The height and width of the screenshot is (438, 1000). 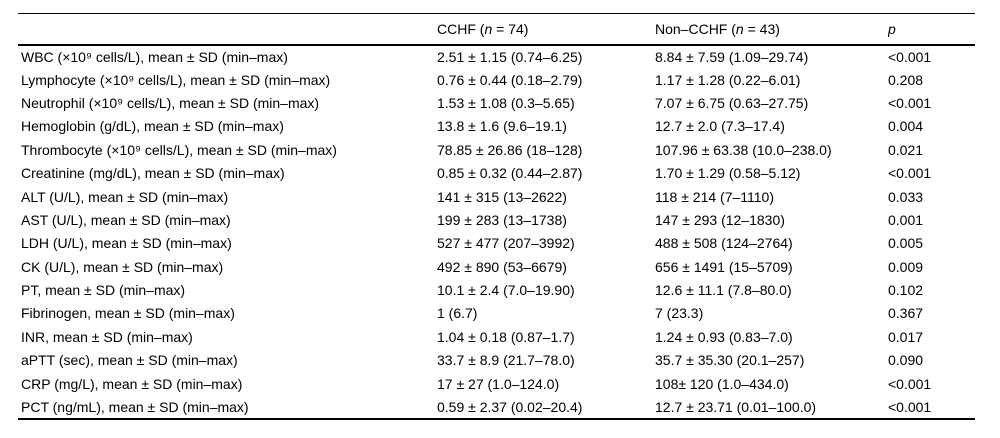 What do you see at coordinates (728, 79) in the screenshot?
I see `non-cchf-value-cell: 1.17 ± 1.28 (0.22–6.01)` at bounding box center [728, 79].